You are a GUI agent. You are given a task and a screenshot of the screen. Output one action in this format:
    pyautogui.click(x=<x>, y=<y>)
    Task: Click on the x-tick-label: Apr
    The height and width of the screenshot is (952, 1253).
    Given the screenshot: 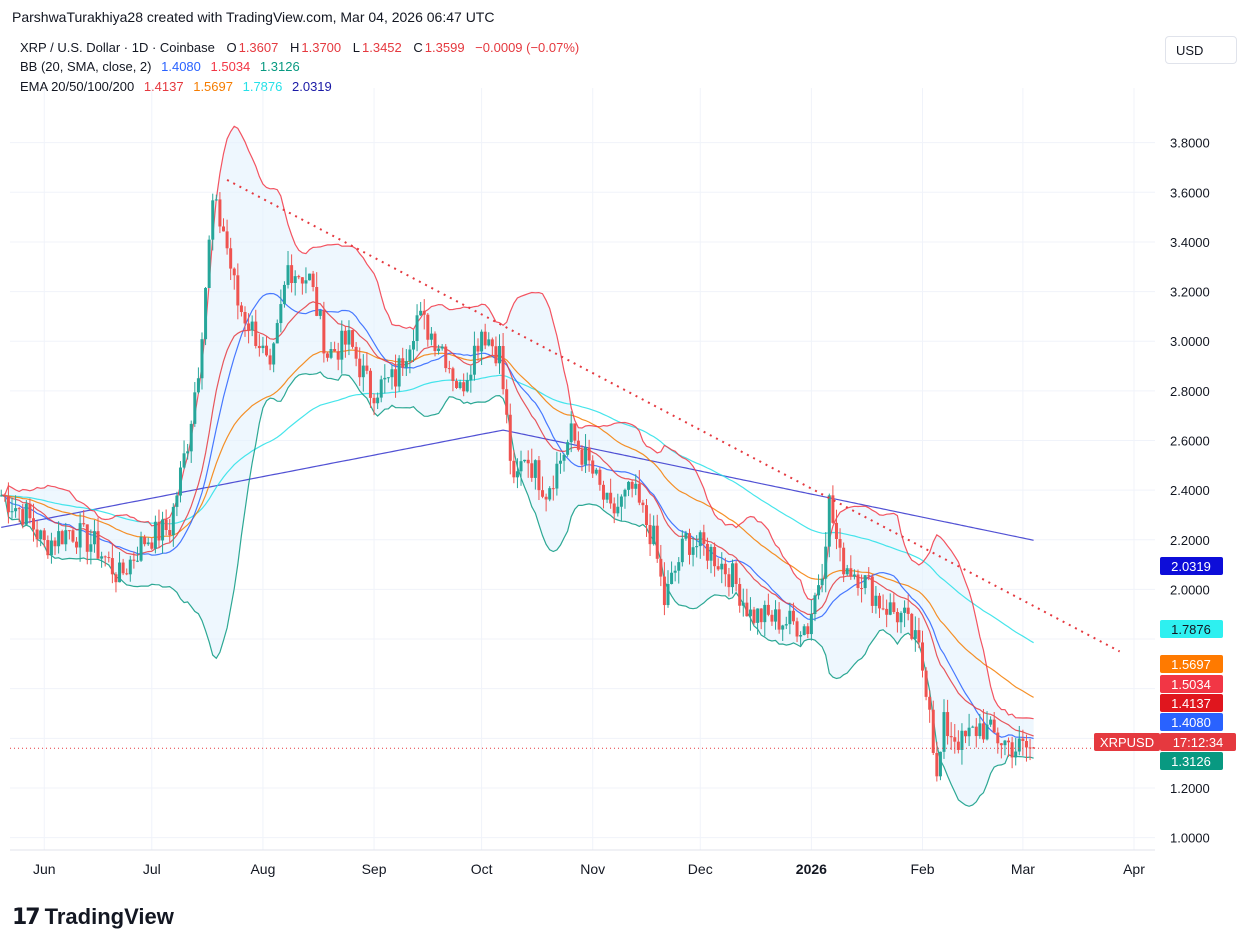 What is the action you would take?
    pyautogui.click(x=1134, y=869)
    